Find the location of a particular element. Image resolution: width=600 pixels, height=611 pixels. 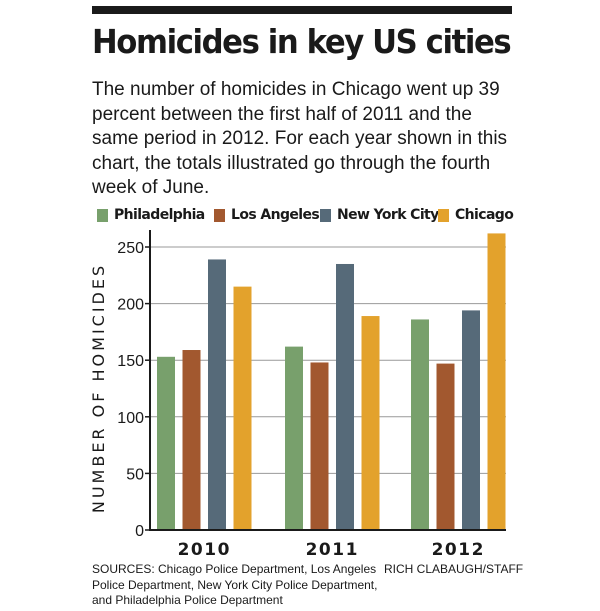

legend-item-los-angeles: Los Angeles is located at coordinates (267, 215).